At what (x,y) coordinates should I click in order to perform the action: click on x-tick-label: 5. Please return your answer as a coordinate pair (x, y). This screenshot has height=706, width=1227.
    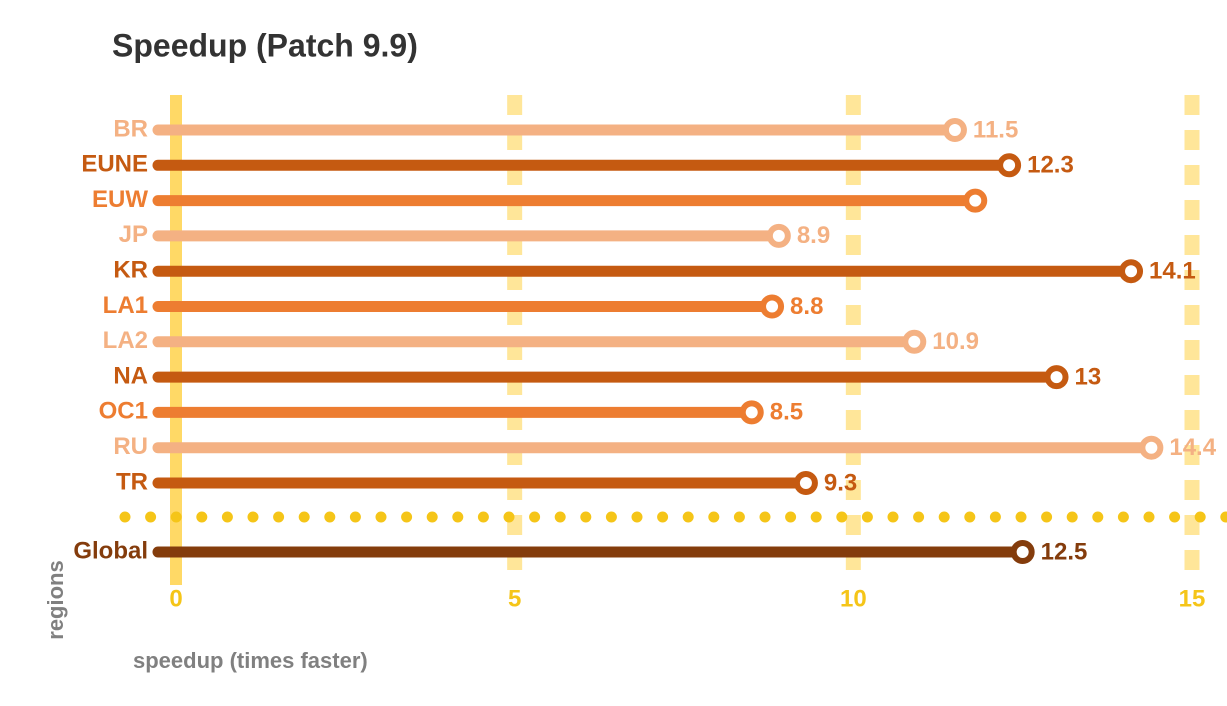
    Looking at the image, I should click on (514, 598).